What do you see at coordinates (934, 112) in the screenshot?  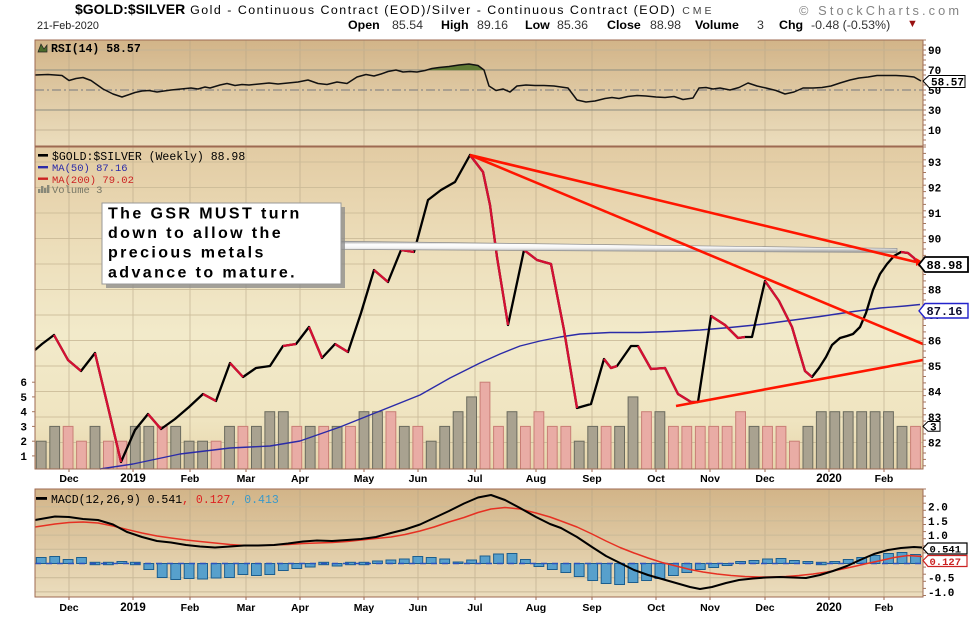 I see `svg-text: 30` at bounding box center [934, 112].